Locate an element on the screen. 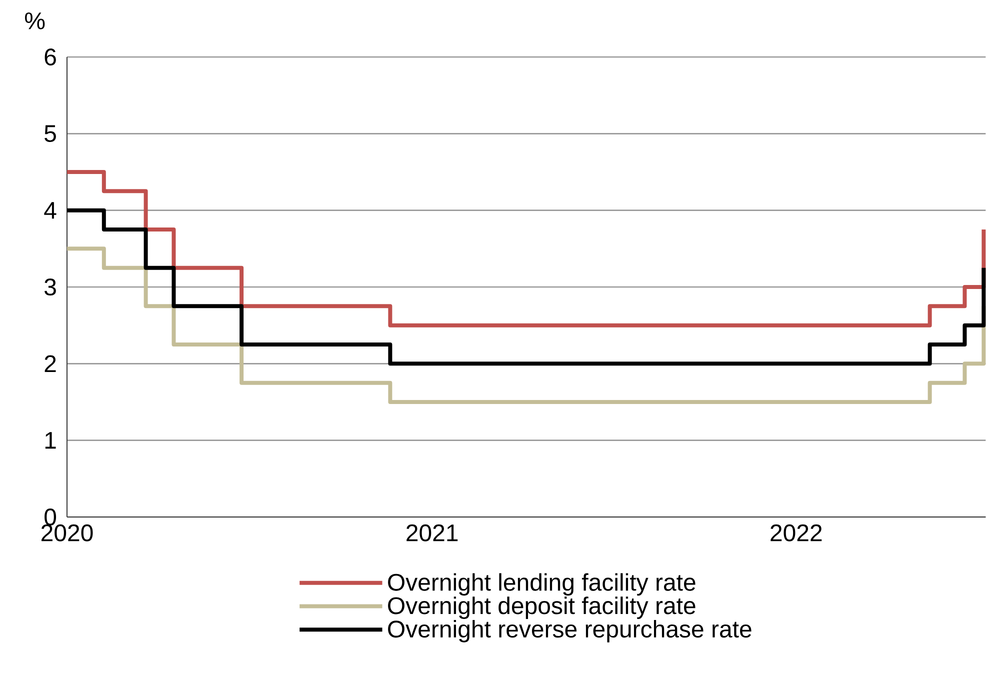 Image resolution: width=994 pixels, height=686 pixels. y-tick-label: 0 is located at coordinates (50, 517).